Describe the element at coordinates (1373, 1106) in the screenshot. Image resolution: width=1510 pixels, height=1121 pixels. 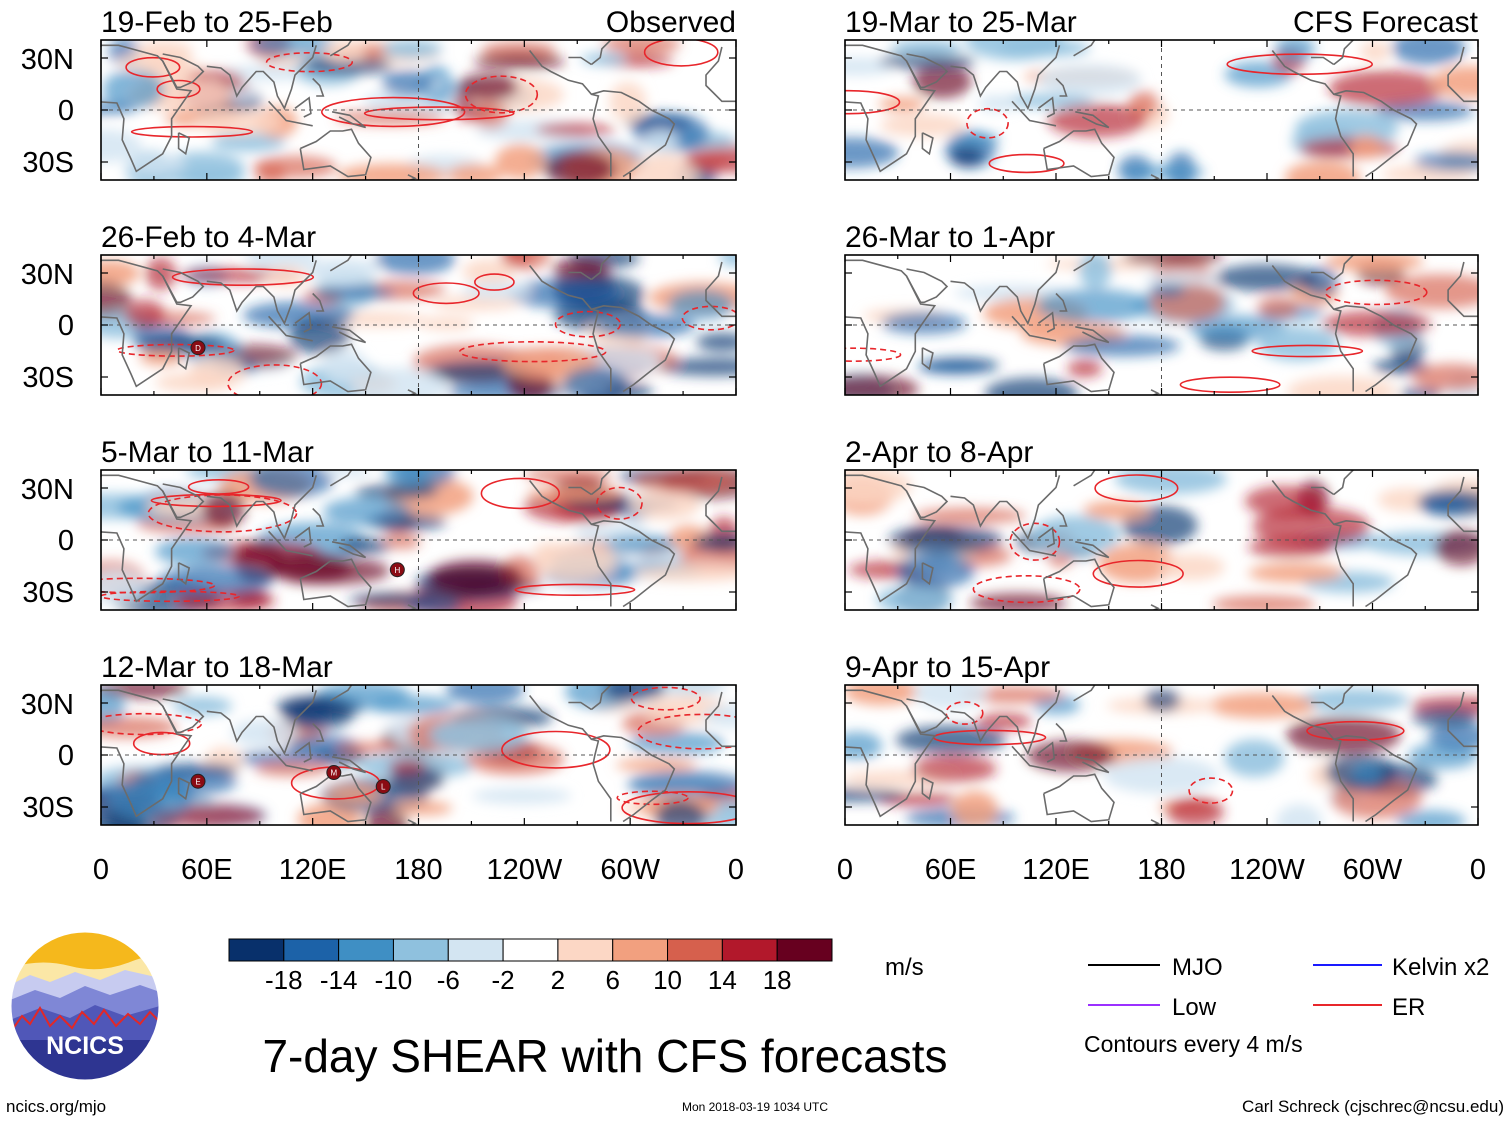
I see `footer-credit: Carl Schreck (cjschrec@ncsu.edu)` at that location.